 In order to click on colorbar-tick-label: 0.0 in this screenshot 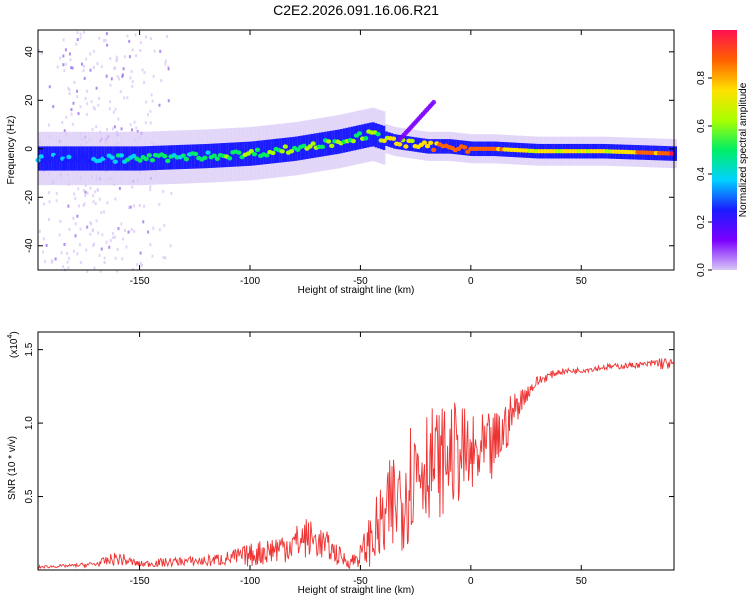, I will do `click(701, 270)`.